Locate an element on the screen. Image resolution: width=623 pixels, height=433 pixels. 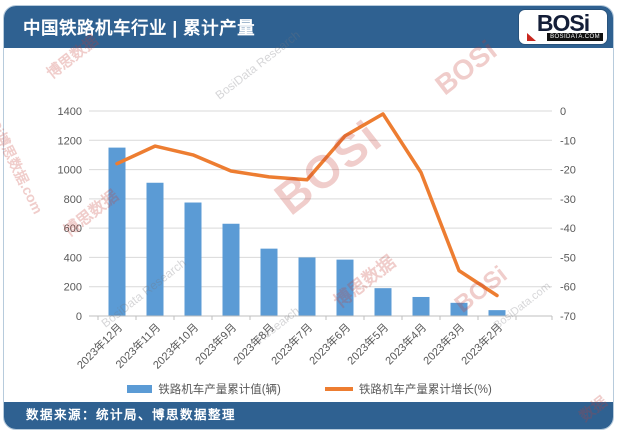
logo-wordmark: BOSi is located at coordinates (563, 23).